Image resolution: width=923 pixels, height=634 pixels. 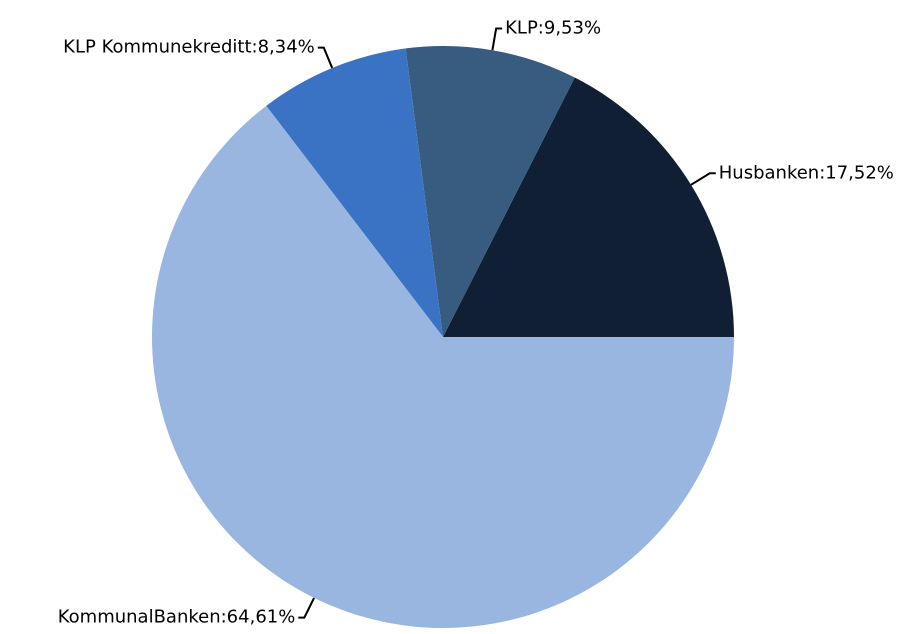 I want to click on slice-label: Husbanken:17,52%, so click(x=806, y=172).